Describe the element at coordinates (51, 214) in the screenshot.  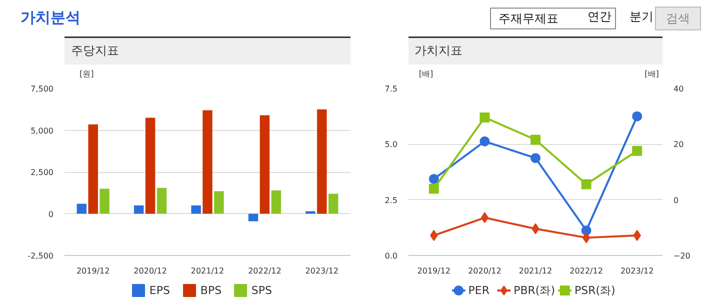
I see `y-tick-label: 0` at that location.